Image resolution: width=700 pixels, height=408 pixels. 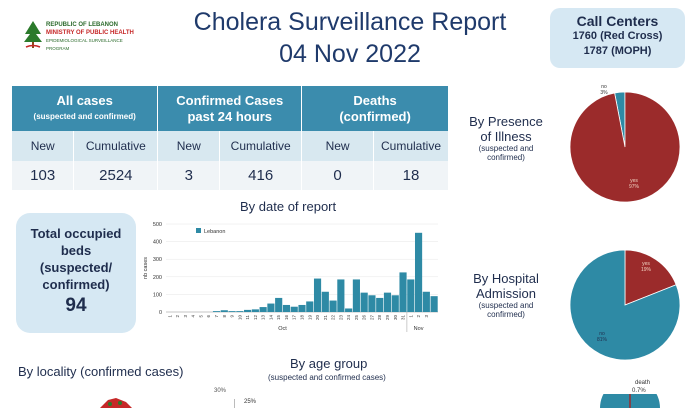 I want to click on x-tick-label: 27, so click(x=371, y=318).